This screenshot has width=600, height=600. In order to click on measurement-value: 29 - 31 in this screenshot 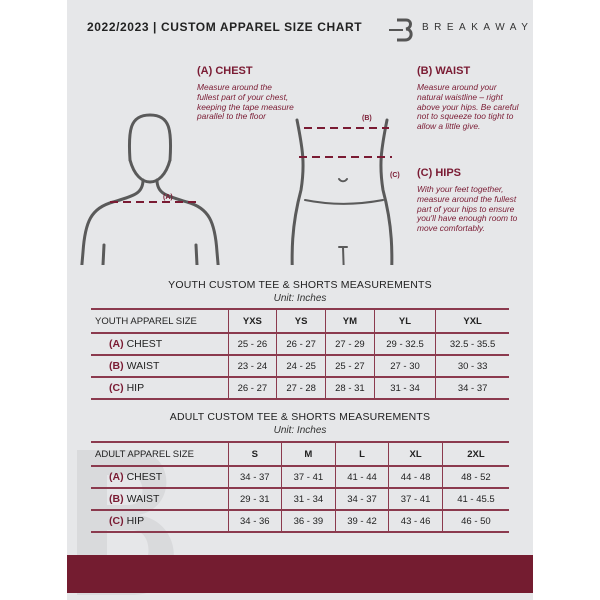, I will do `click(254, 499)`.